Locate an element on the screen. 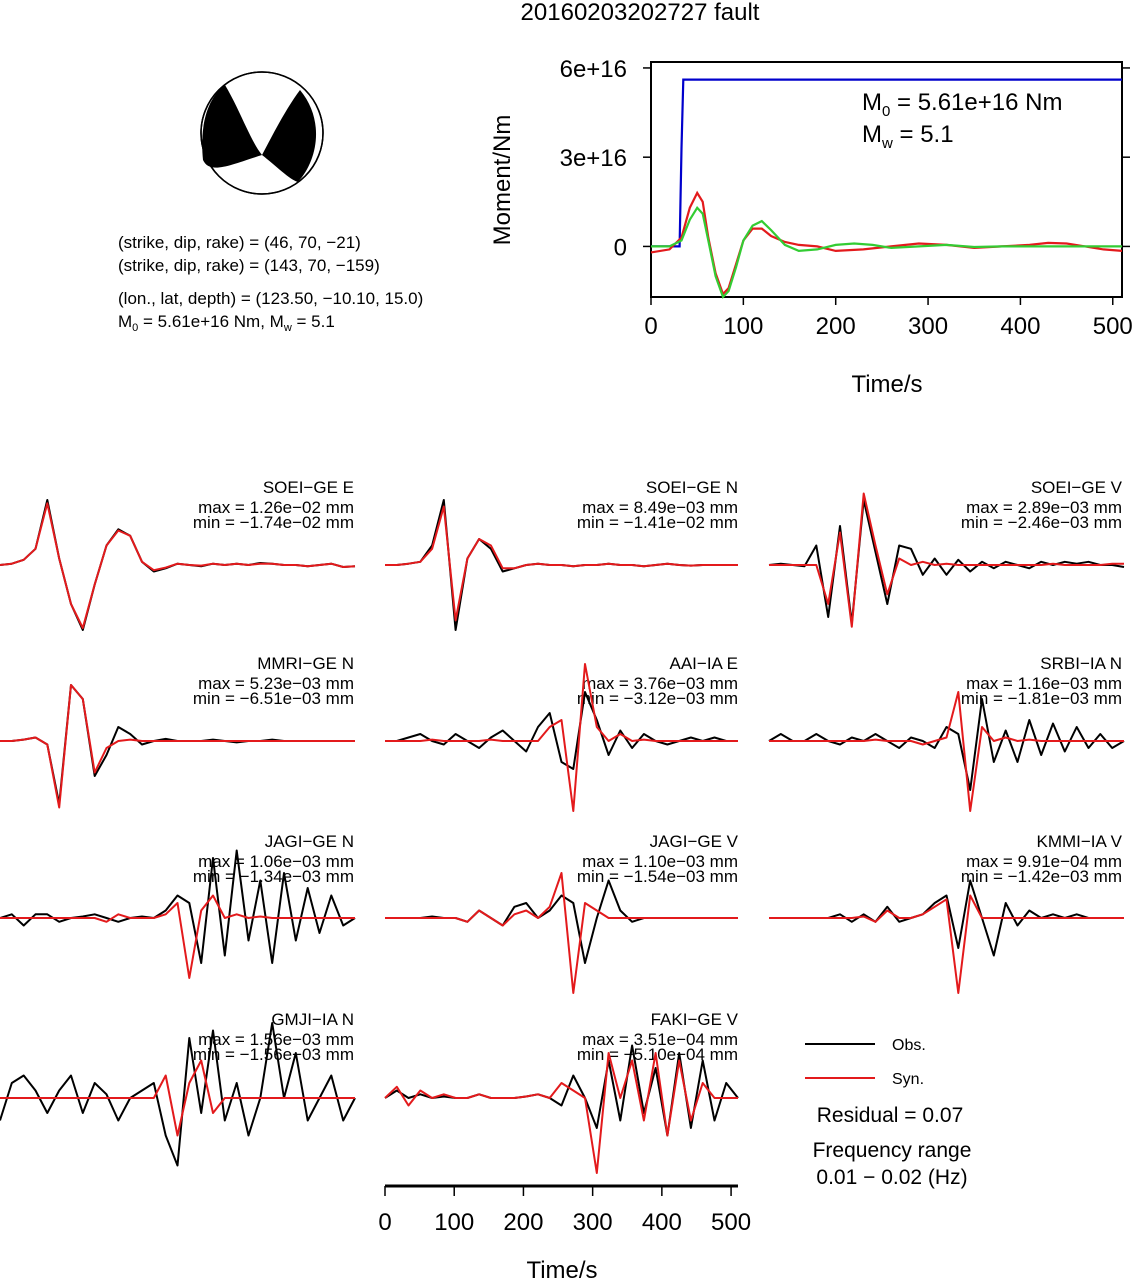 This screenshot has width=1137, height=1281. station-max: max = 1.26e−02 mm is located at coordinates (276, 507).